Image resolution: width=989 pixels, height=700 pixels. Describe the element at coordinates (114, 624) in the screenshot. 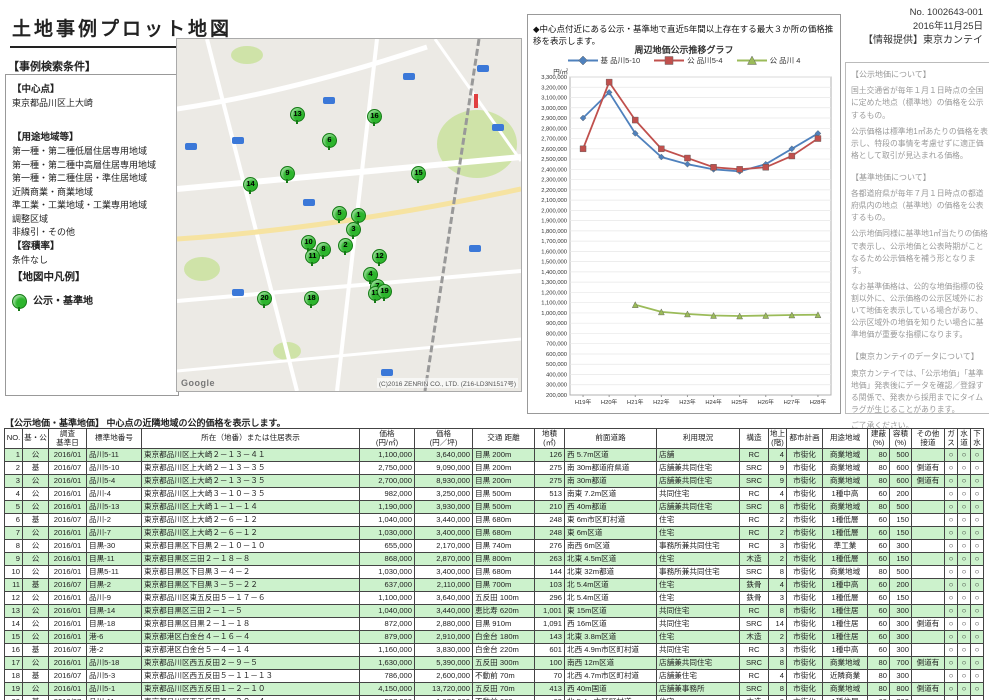

I see `table-cell: 目黒-18` at that location.